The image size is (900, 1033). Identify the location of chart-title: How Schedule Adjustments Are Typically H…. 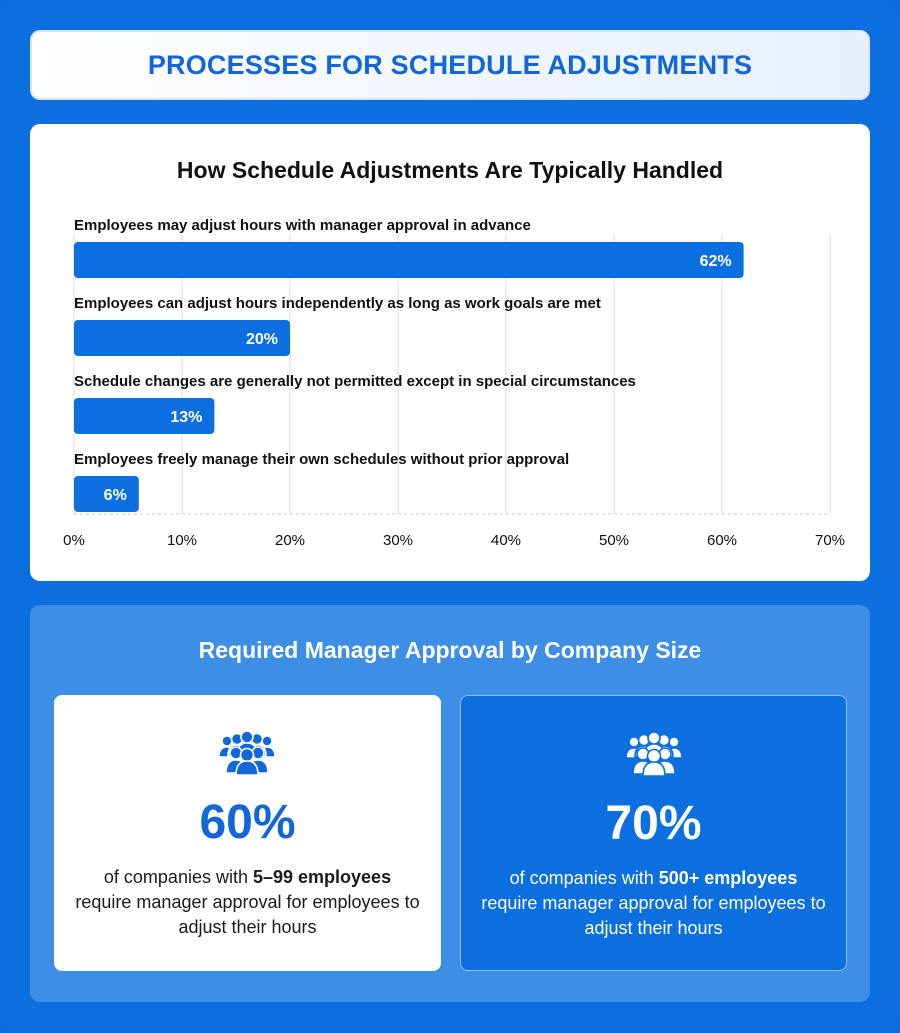
(450, 170).